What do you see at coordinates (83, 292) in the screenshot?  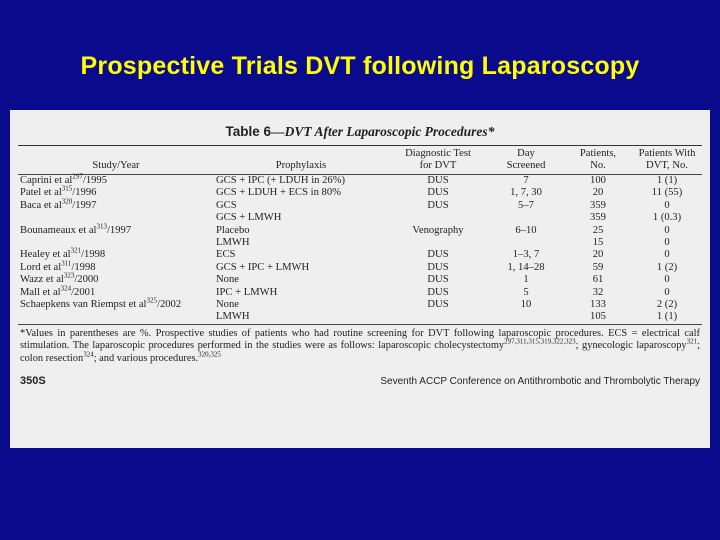 I see `study-year: /2001` at bounding box center [83, 292].